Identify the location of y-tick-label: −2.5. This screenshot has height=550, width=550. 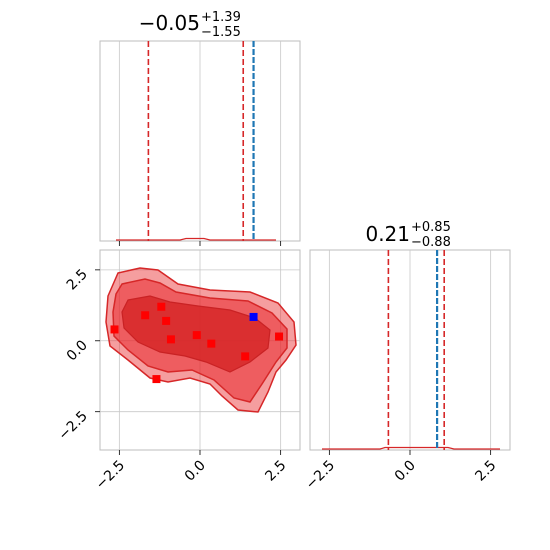
(72, 425).